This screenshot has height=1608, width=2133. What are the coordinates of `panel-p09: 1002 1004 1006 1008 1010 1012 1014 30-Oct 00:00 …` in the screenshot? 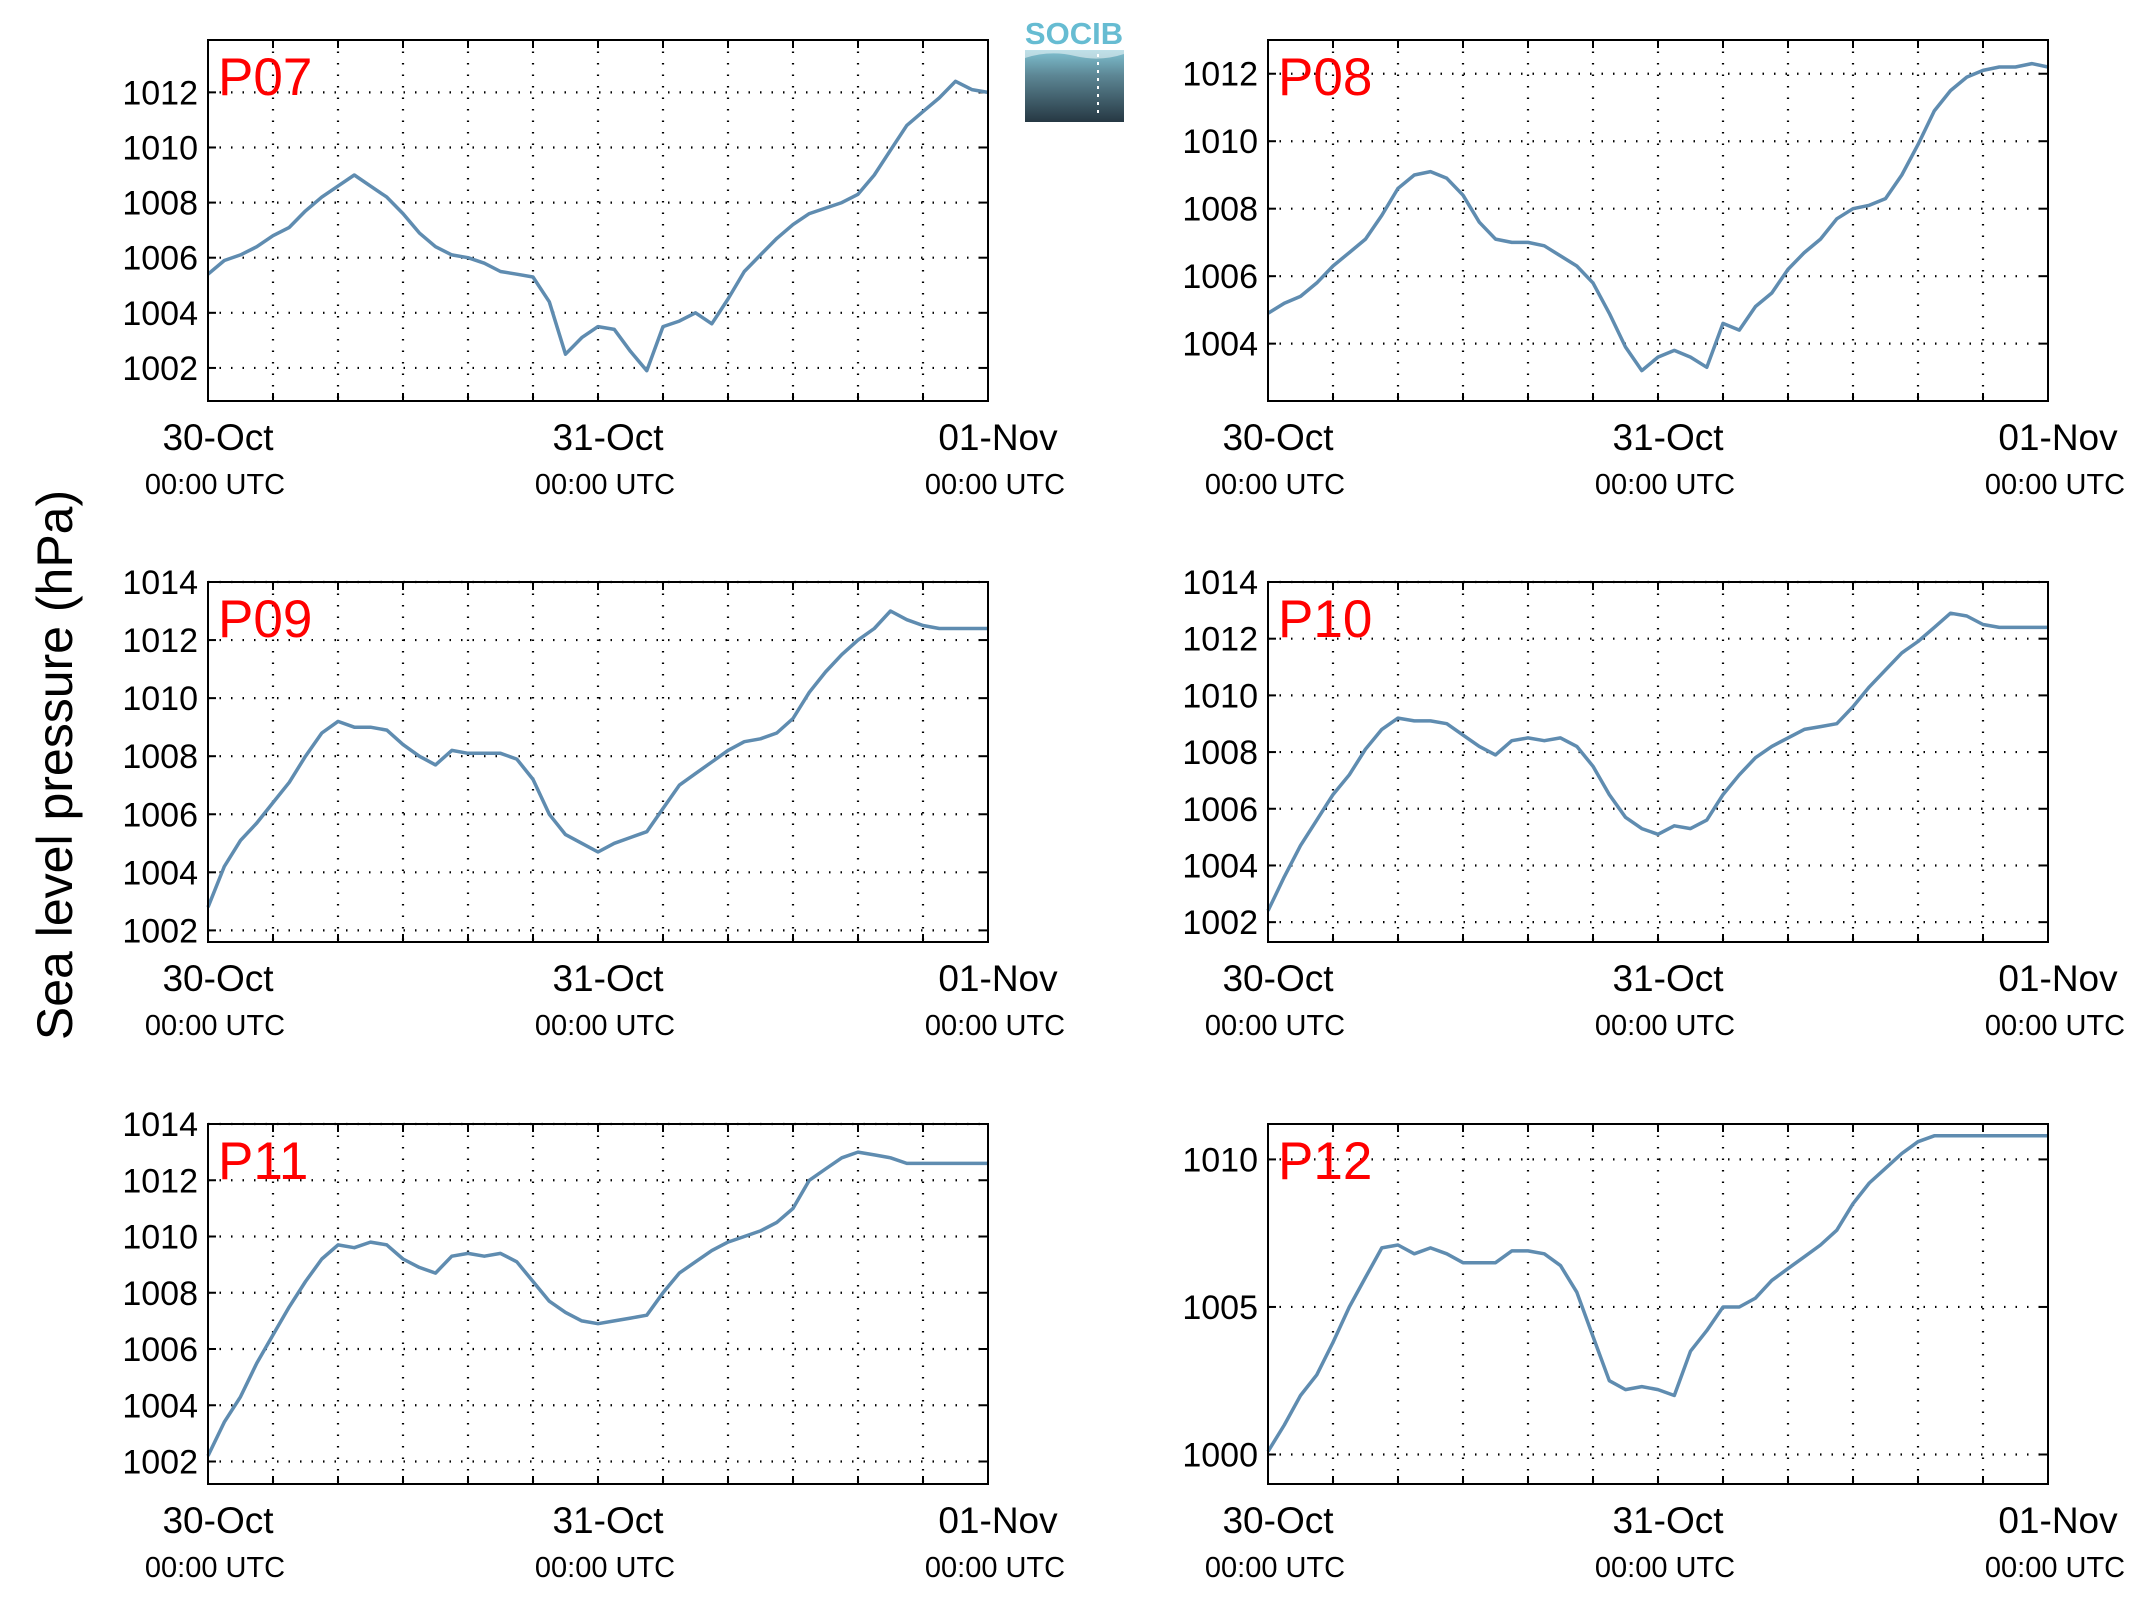 It's located at (593, 803).